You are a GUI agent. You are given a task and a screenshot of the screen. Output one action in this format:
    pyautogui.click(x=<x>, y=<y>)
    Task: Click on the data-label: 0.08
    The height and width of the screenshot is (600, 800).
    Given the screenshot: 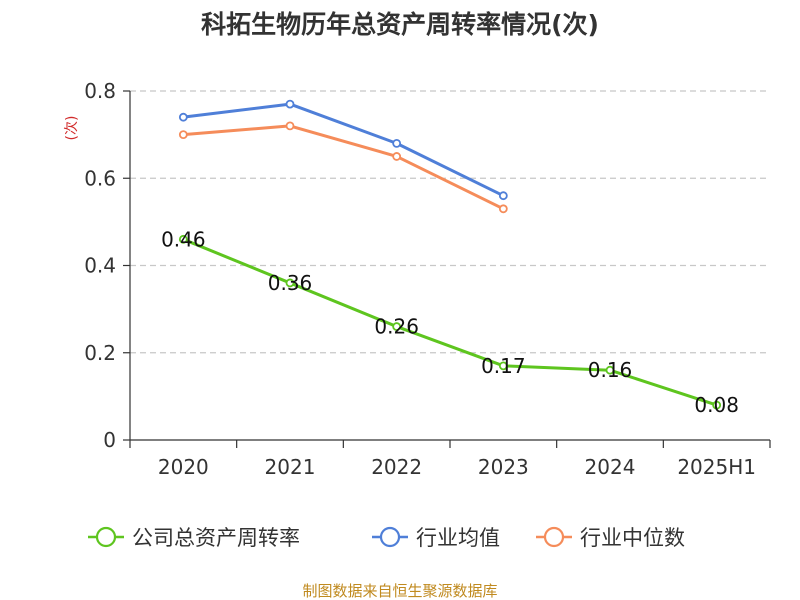 What is the action you would take?
    pyautogui.click(x=716, y=405)
    